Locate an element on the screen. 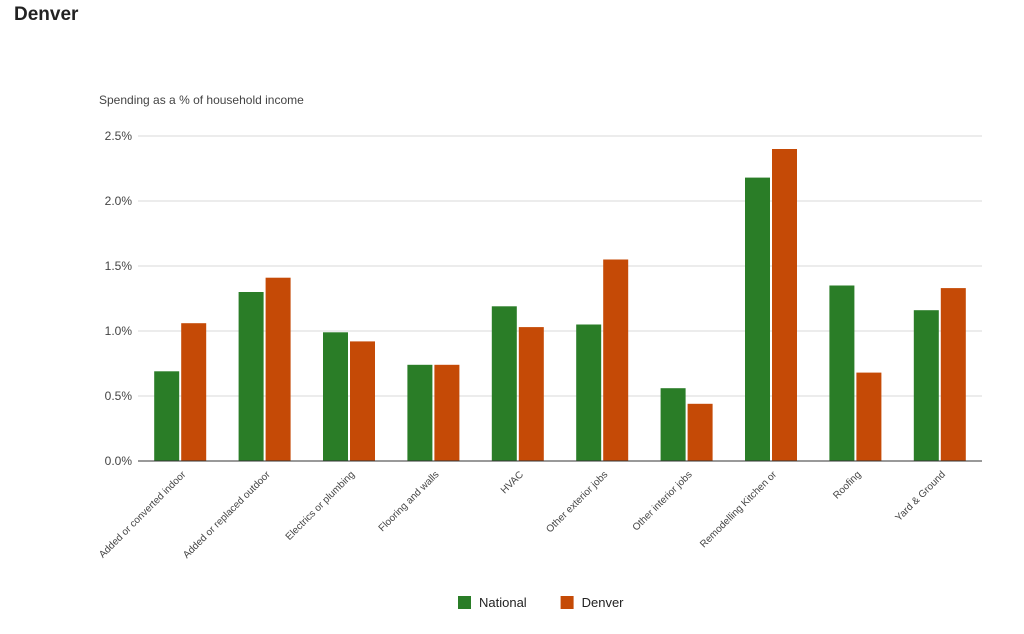  legend-label: Denver is located at coordinates (603, 602).